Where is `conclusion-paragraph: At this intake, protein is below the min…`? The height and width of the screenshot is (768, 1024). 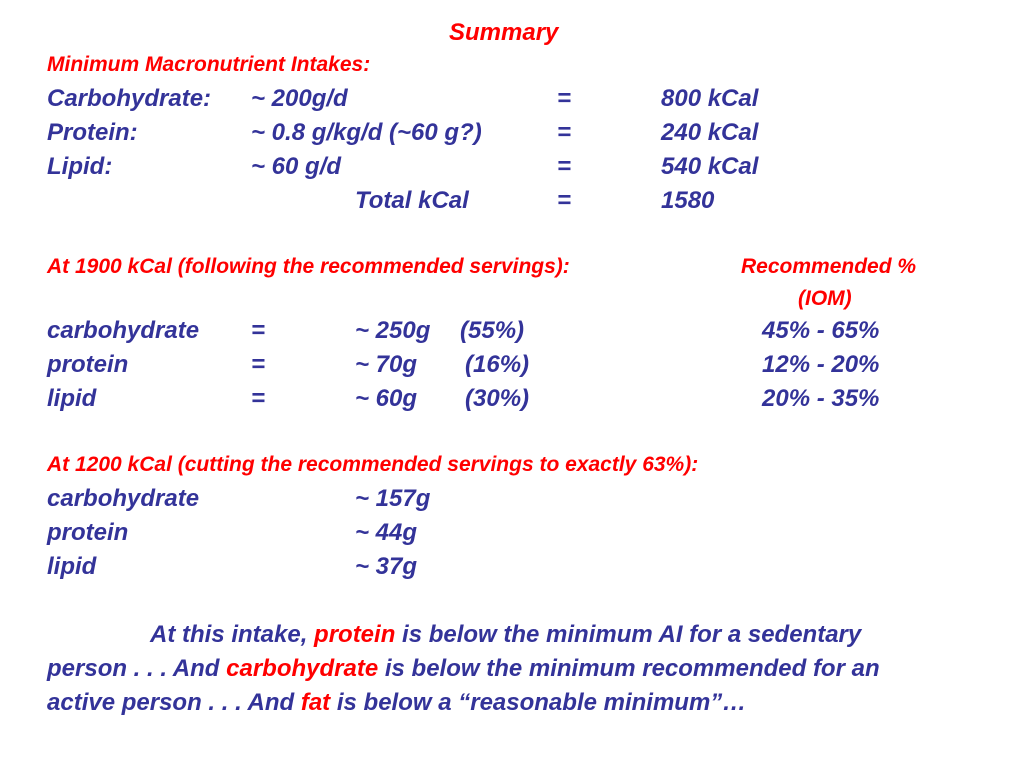 conclusion-paragraph: At this intake, protein is below the min… is located at coordinates (497, 669).